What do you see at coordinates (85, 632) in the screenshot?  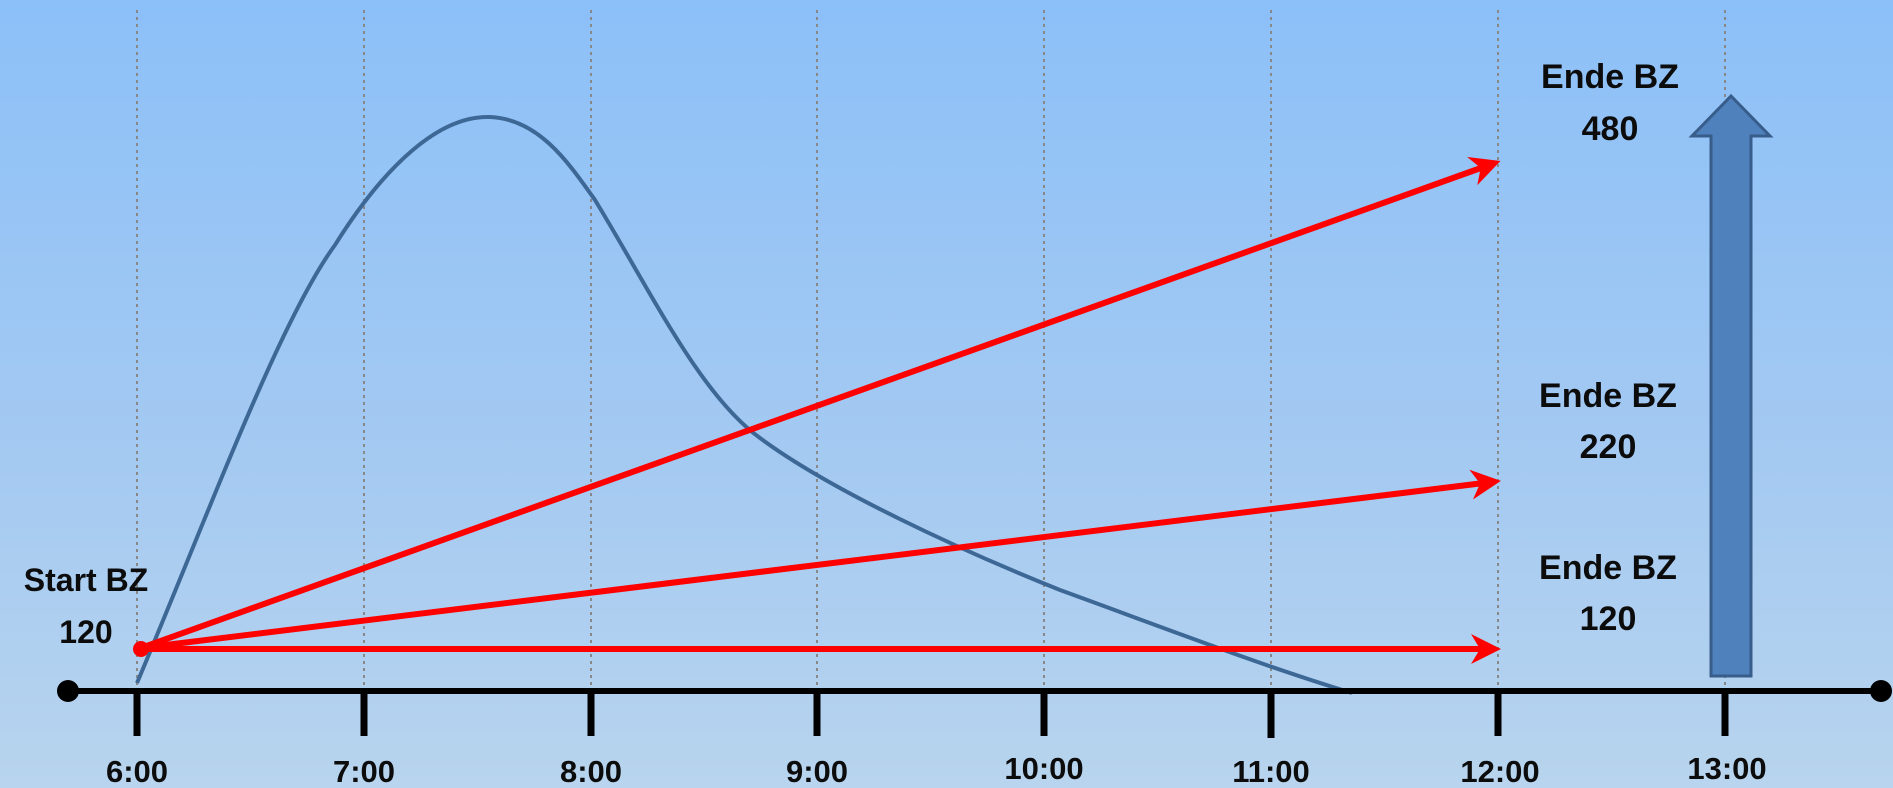 I see `start-bz-value: 120` at bounding box center [85, 632].